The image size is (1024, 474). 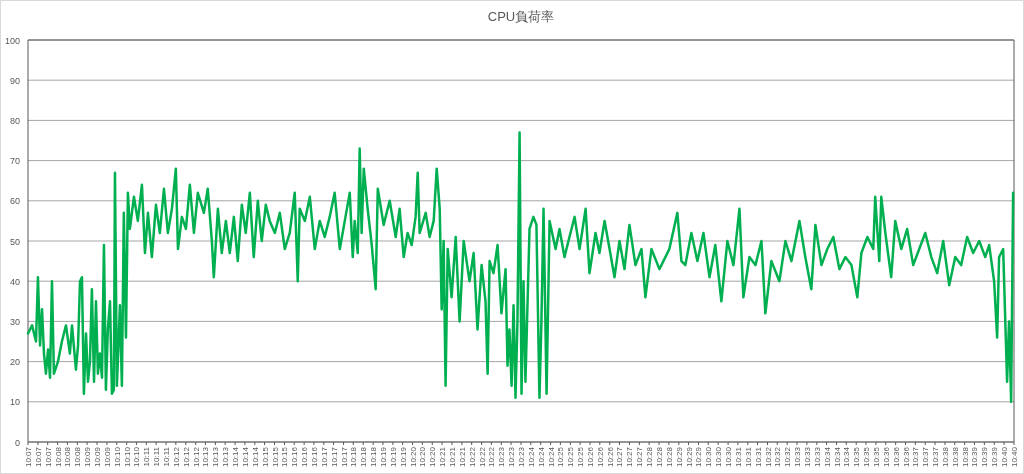 I want to click on y-tick-label: 60, so click(x=14, y=201).